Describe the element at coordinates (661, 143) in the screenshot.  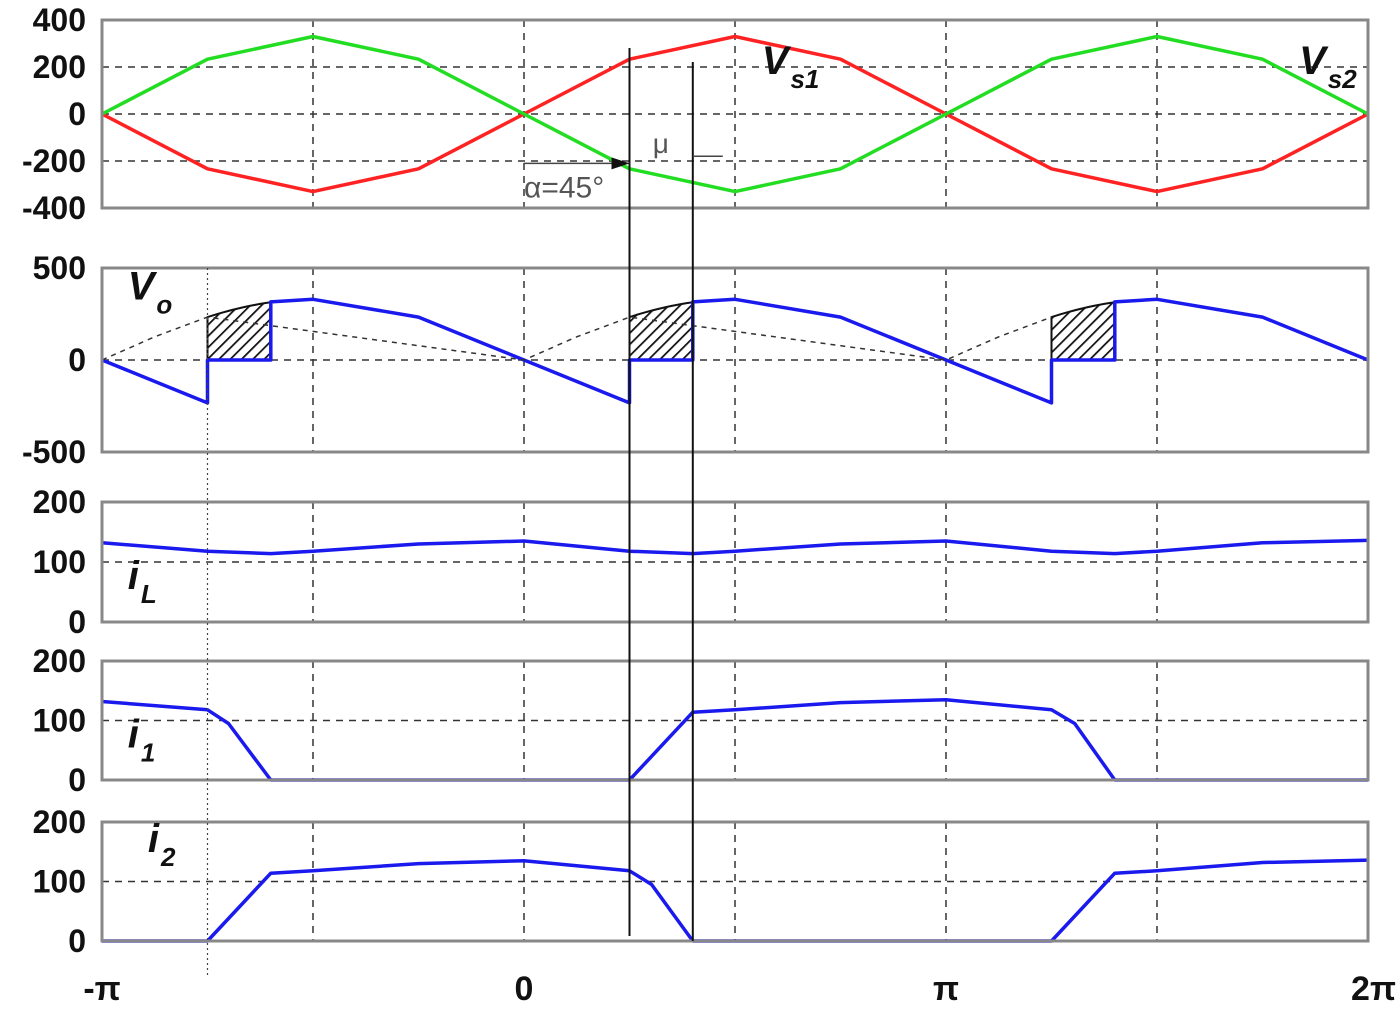
I see `mu-label: μ` at that location.